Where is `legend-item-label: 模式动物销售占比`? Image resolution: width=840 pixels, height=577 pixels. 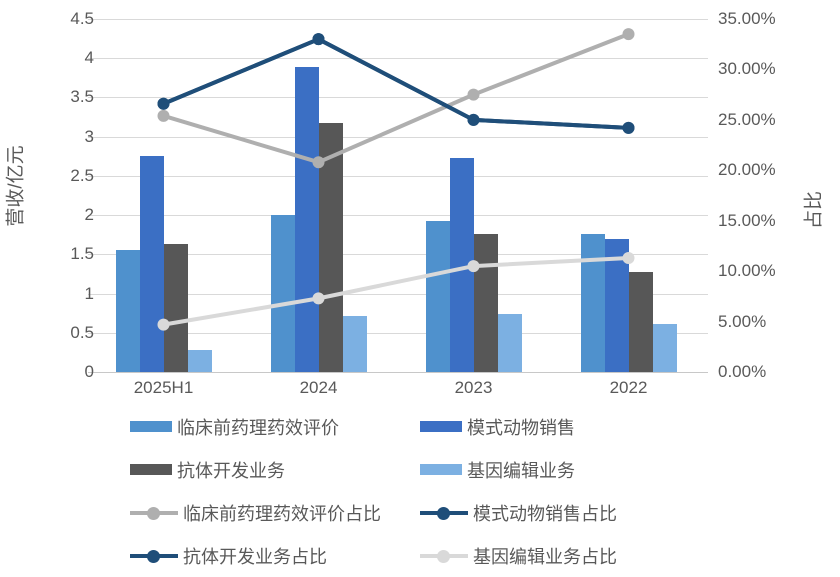 legend-item-label: 模式动物销售占比 is located at coordinates (545, 513).